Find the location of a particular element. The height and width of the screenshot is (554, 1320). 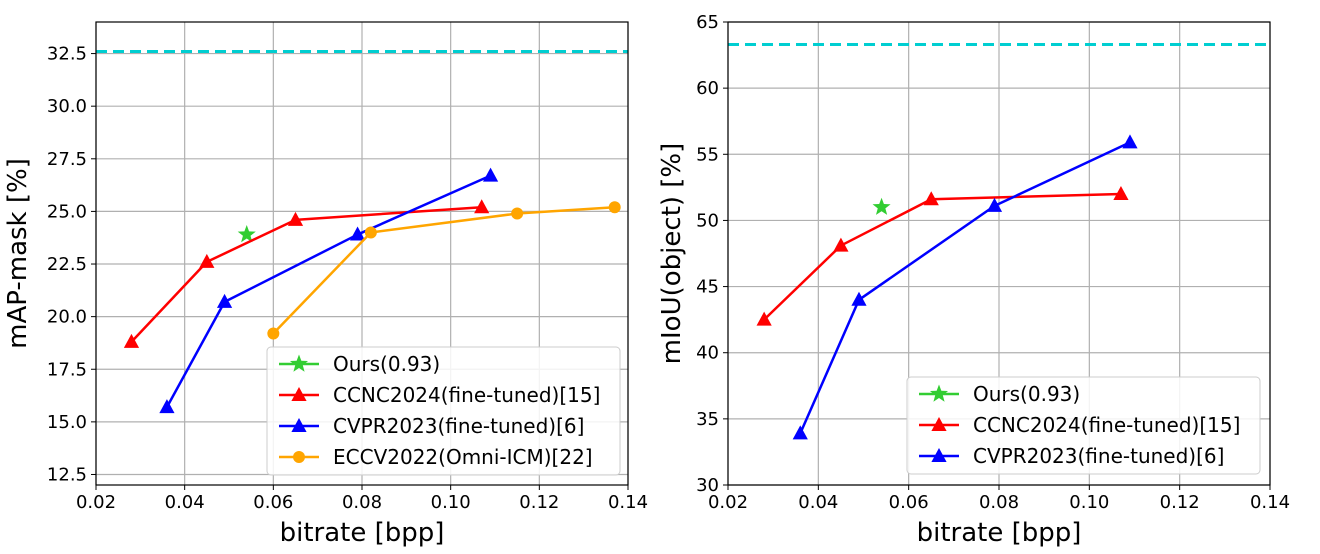

y-tick-label: 60 is located at coordinates (707, 88).